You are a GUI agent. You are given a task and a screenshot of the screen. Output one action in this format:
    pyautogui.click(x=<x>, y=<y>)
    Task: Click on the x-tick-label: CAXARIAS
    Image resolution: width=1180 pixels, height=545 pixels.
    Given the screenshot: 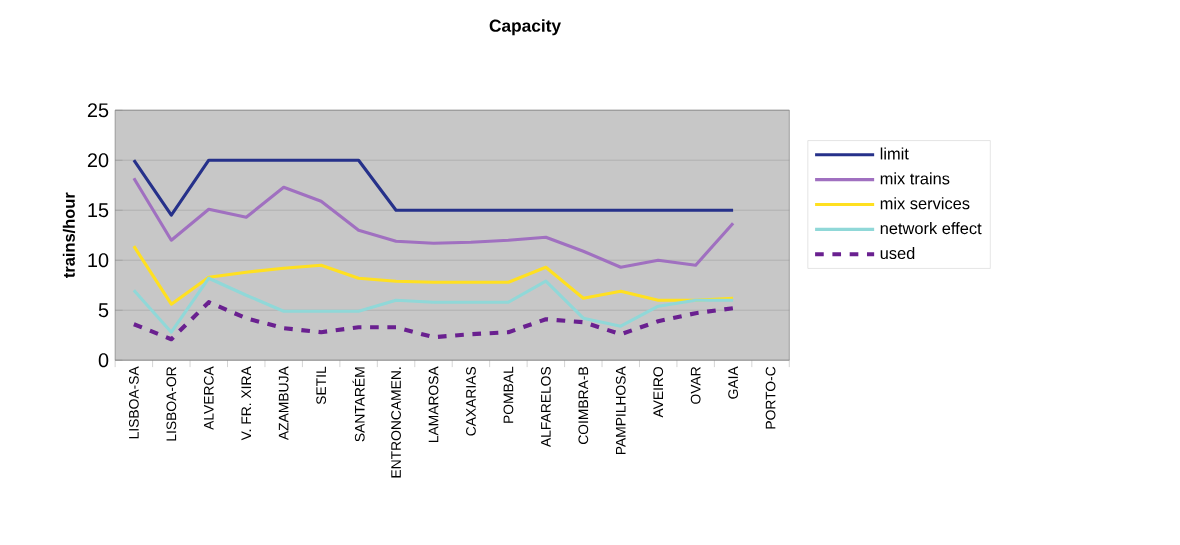 What is the action you would take?
    pyautogui.click(x=471, y=401)
    